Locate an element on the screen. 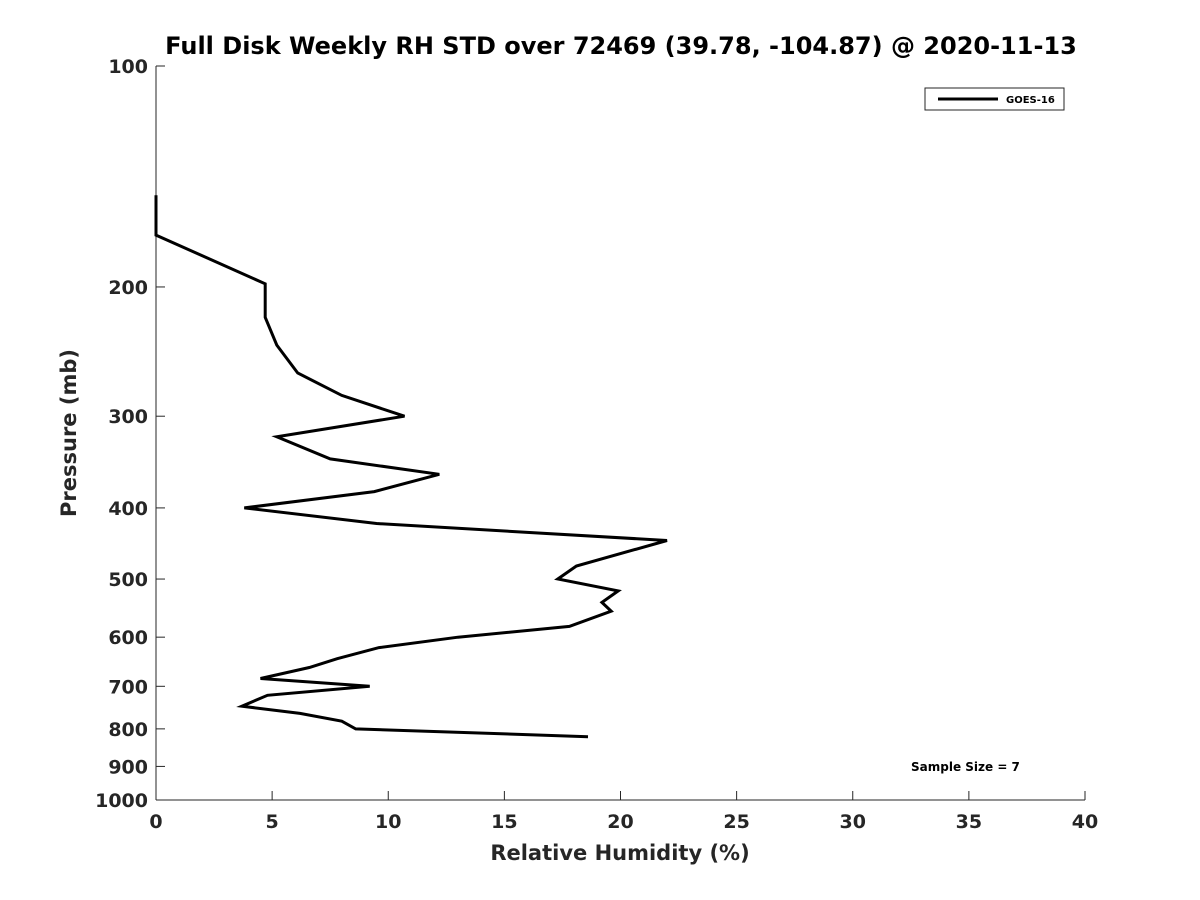 The width and height of the screenshot is (1200, 900). y-tick-label: 300 is located at coordinates (128, 417).